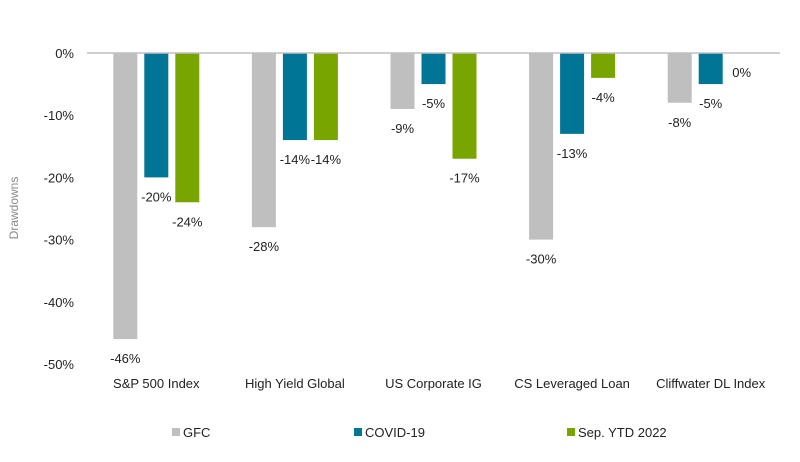 Image resolution: width=800 pixels, height=462 pixels. I want to click on data-label: -4%, so click(604, 97).